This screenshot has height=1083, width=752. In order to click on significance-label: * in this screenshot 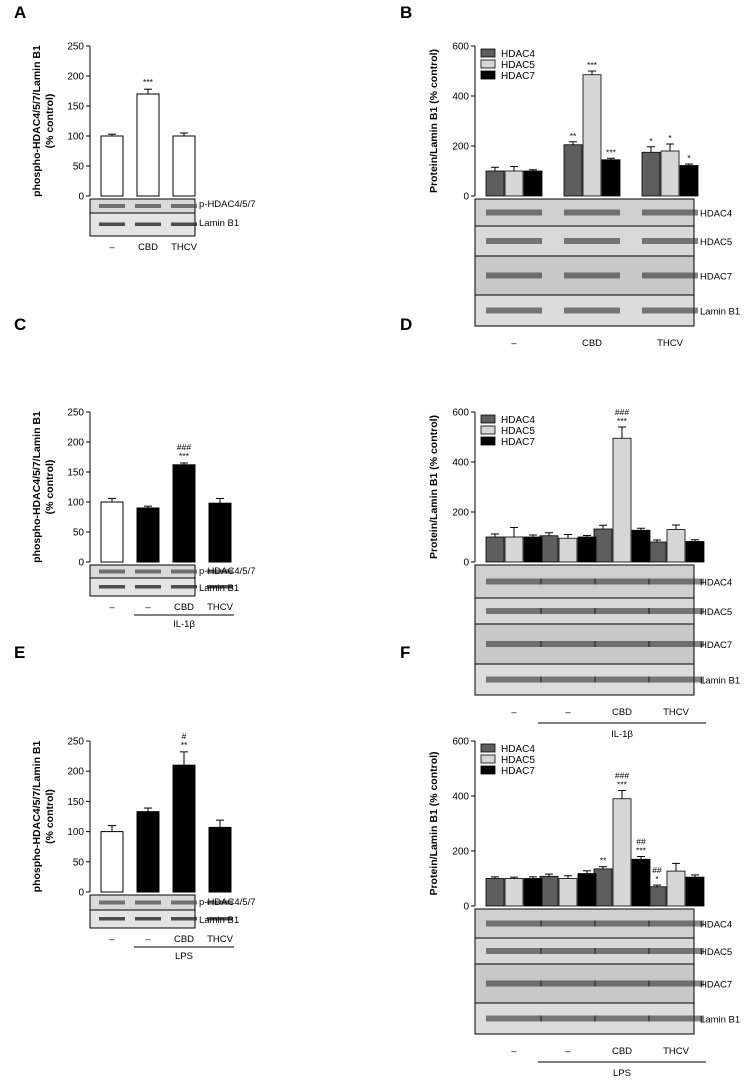, I will do `click(670, 138)`.